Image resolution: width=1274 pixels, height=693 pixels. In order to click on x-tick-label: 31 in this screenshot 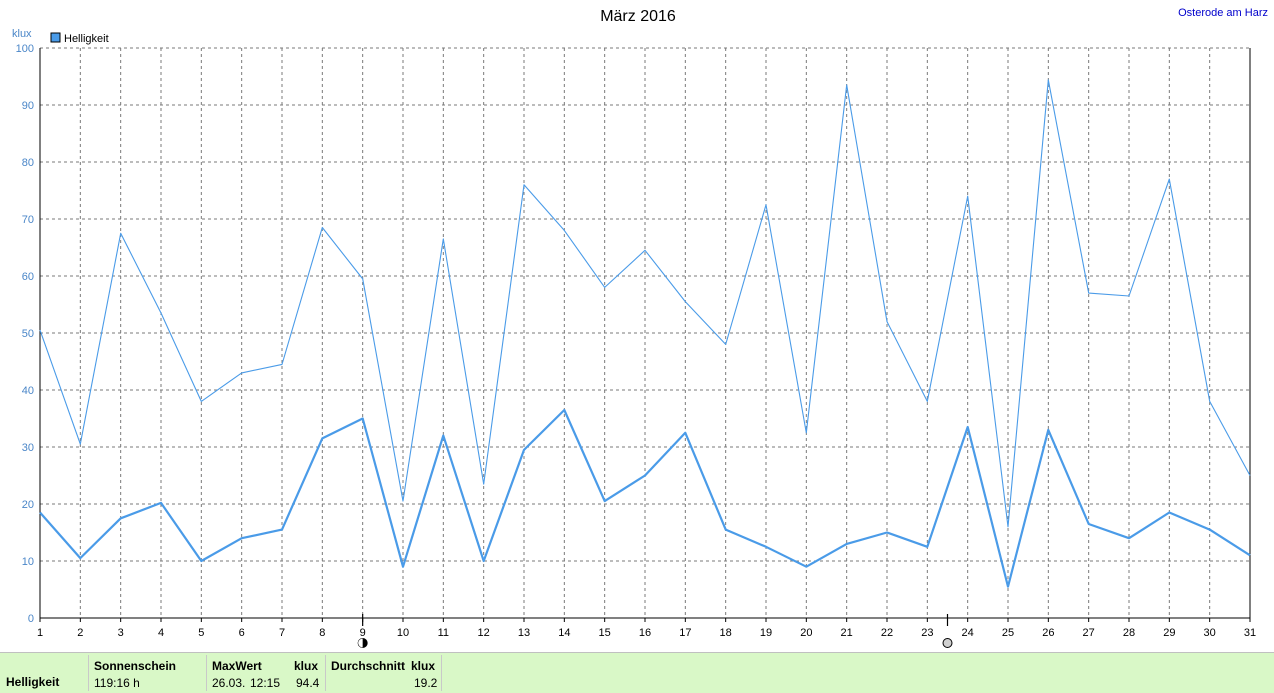, I will do `click(1250, 633)`.